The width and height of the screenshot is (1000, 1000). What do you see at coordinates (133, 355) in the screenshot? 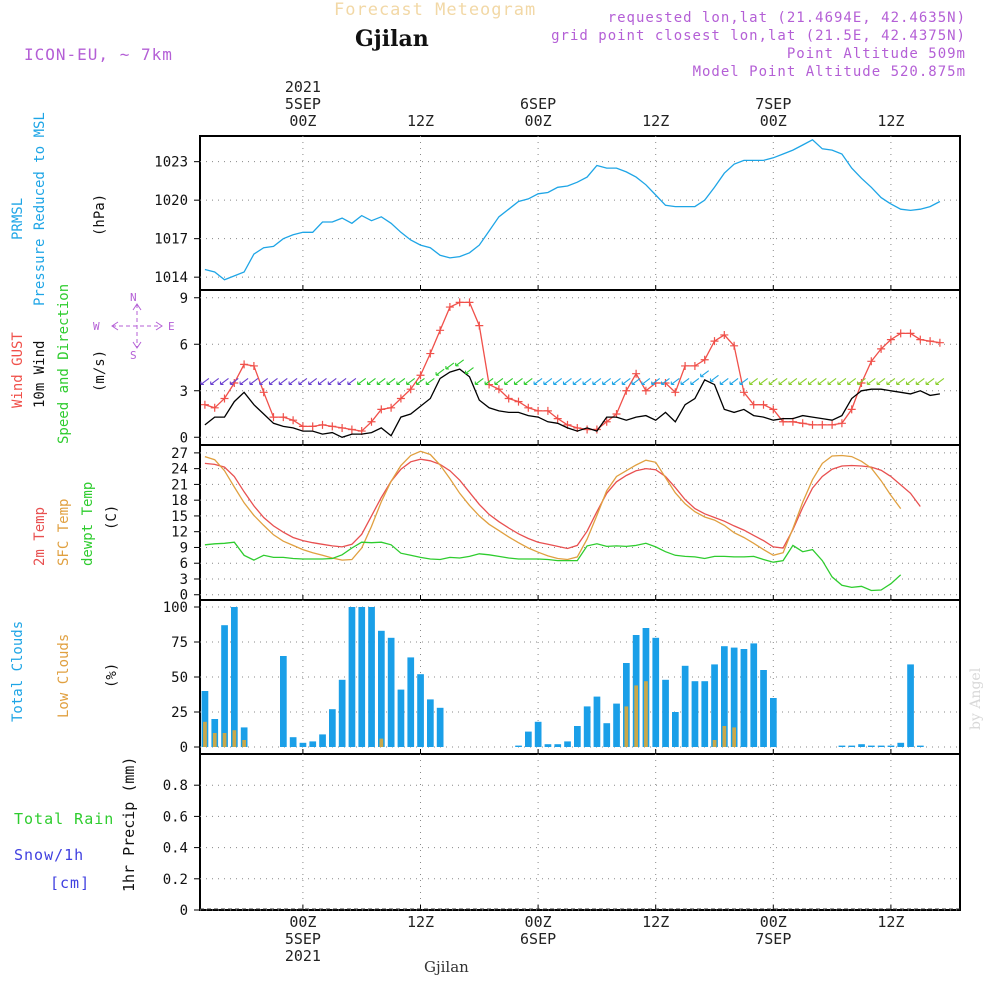
I see `compass-south: S` at bounding box center [133, 355].